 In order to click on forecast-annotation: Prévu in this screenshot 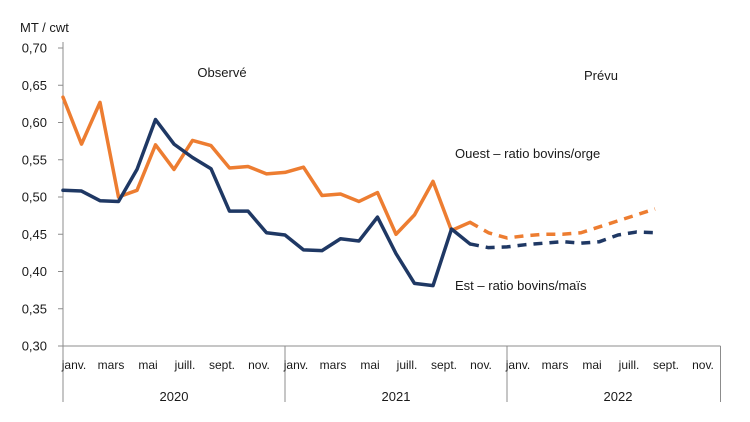, I will do `click(601, 75)`.